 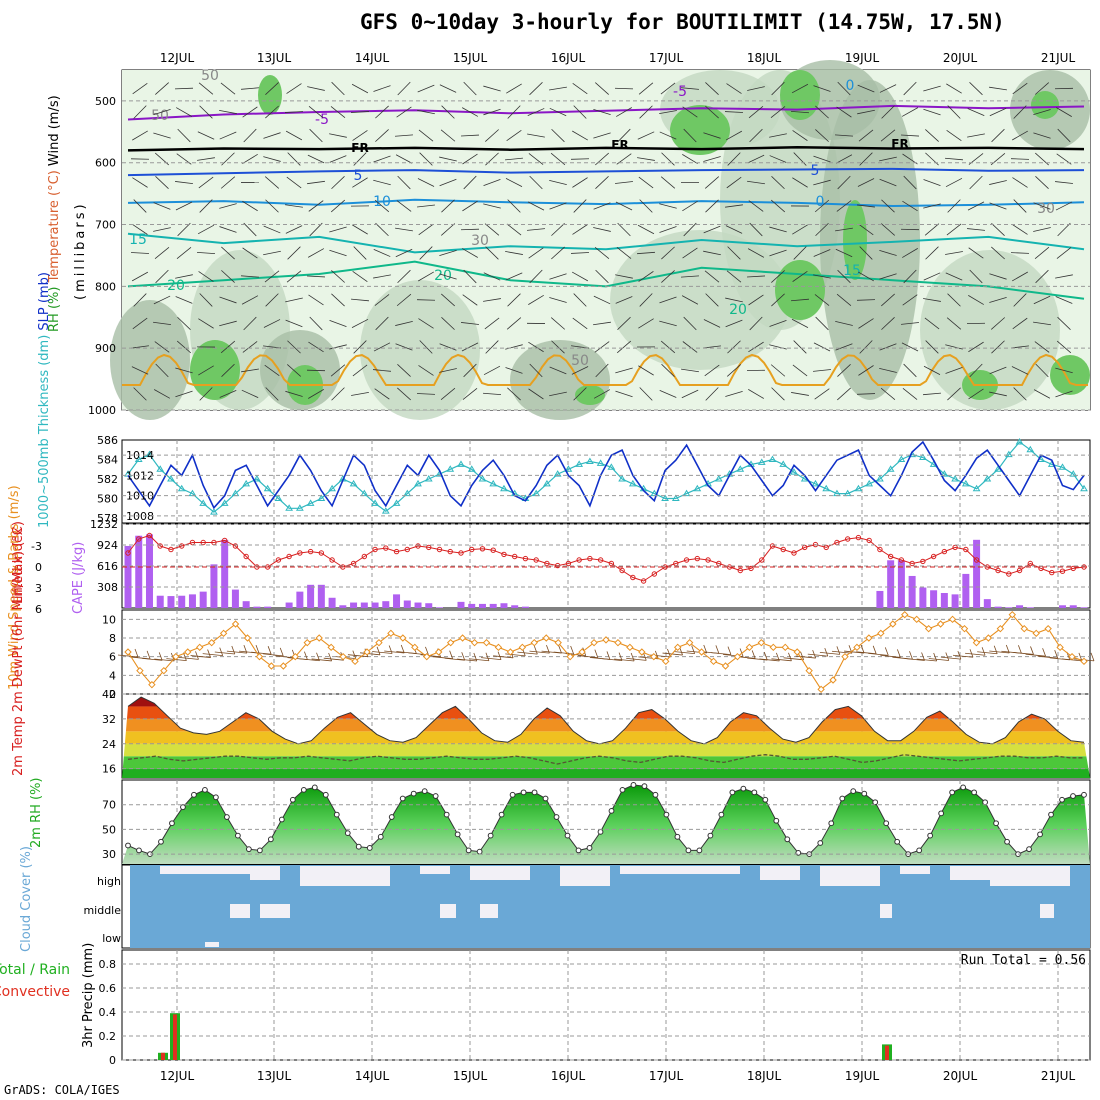 I want to click on x-tick-label-bottom: 19JUL, so click(x=862, y=1076).